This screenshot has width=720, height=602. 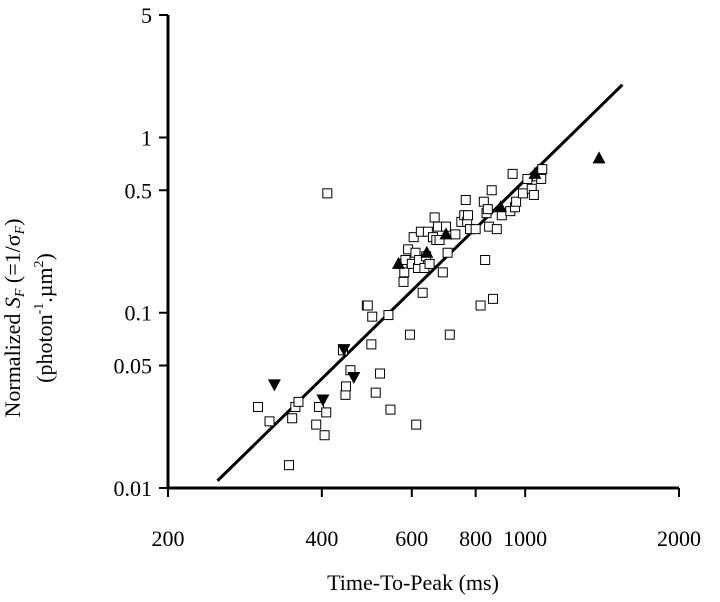 What do you see at coordinates (44, 284) in the screenshot?
I see `y-label-line2-mid: .µm` at bounding box center [44, 284].